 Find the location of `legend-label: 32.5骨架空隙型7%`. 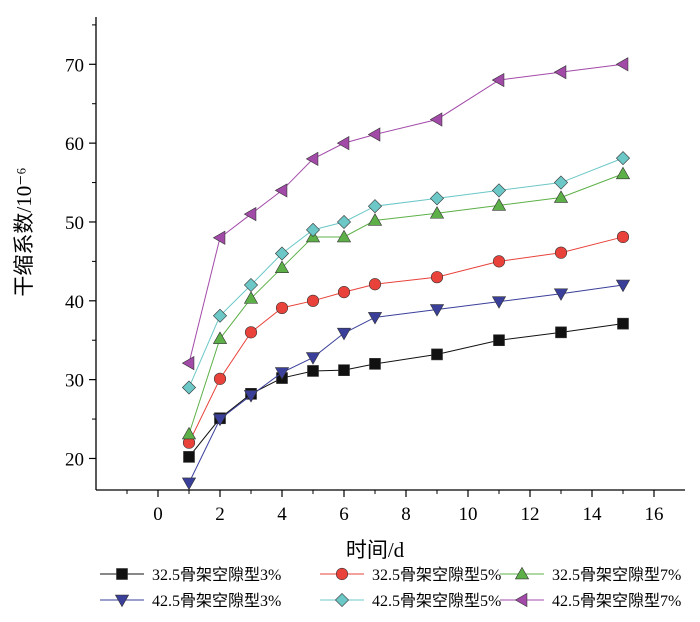

legend-label: 32.5骨架空隙型7% is located at coordinates (616, 575).